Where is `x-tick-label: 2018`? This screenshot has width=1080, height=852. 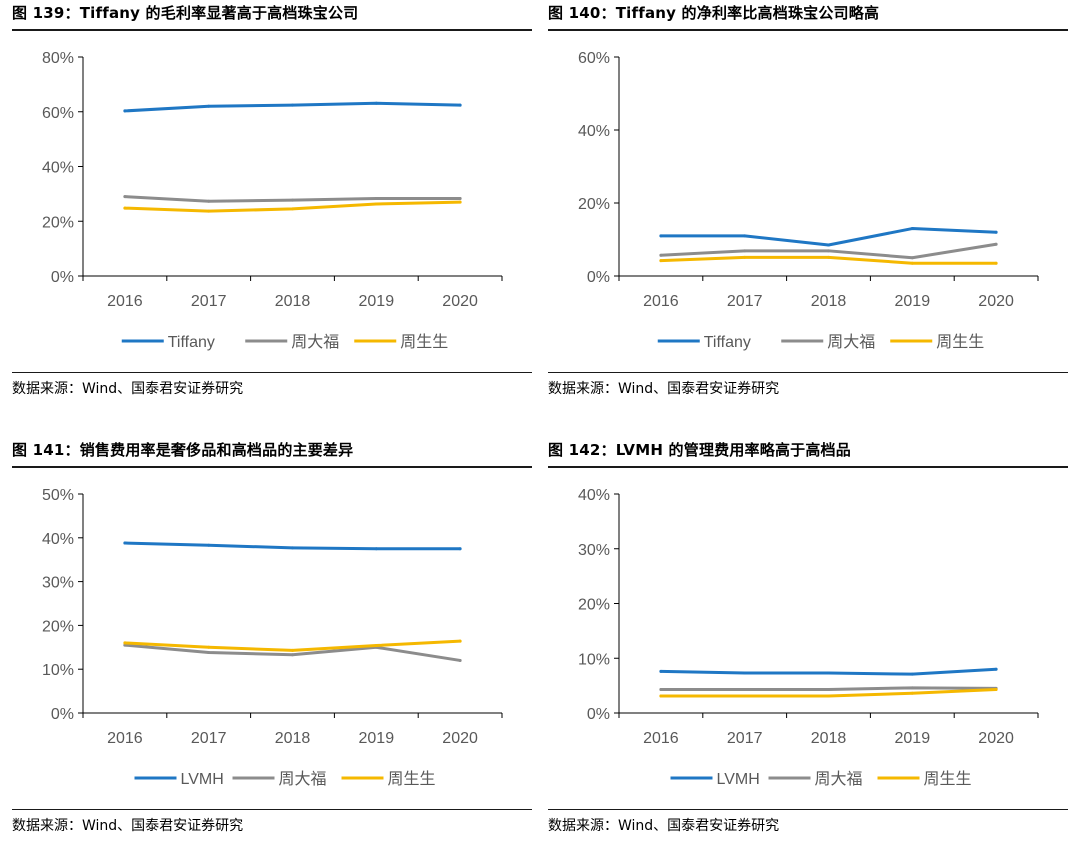 x-tick-label: 2018 is located at coordinates (829, 301).